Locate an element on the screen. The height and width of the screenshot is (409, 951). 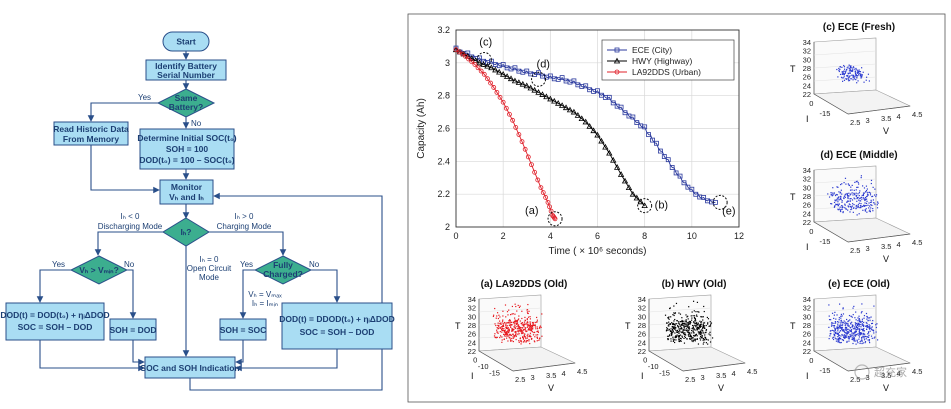
t-tick-label: 22 is located at coordinates (472, 351).